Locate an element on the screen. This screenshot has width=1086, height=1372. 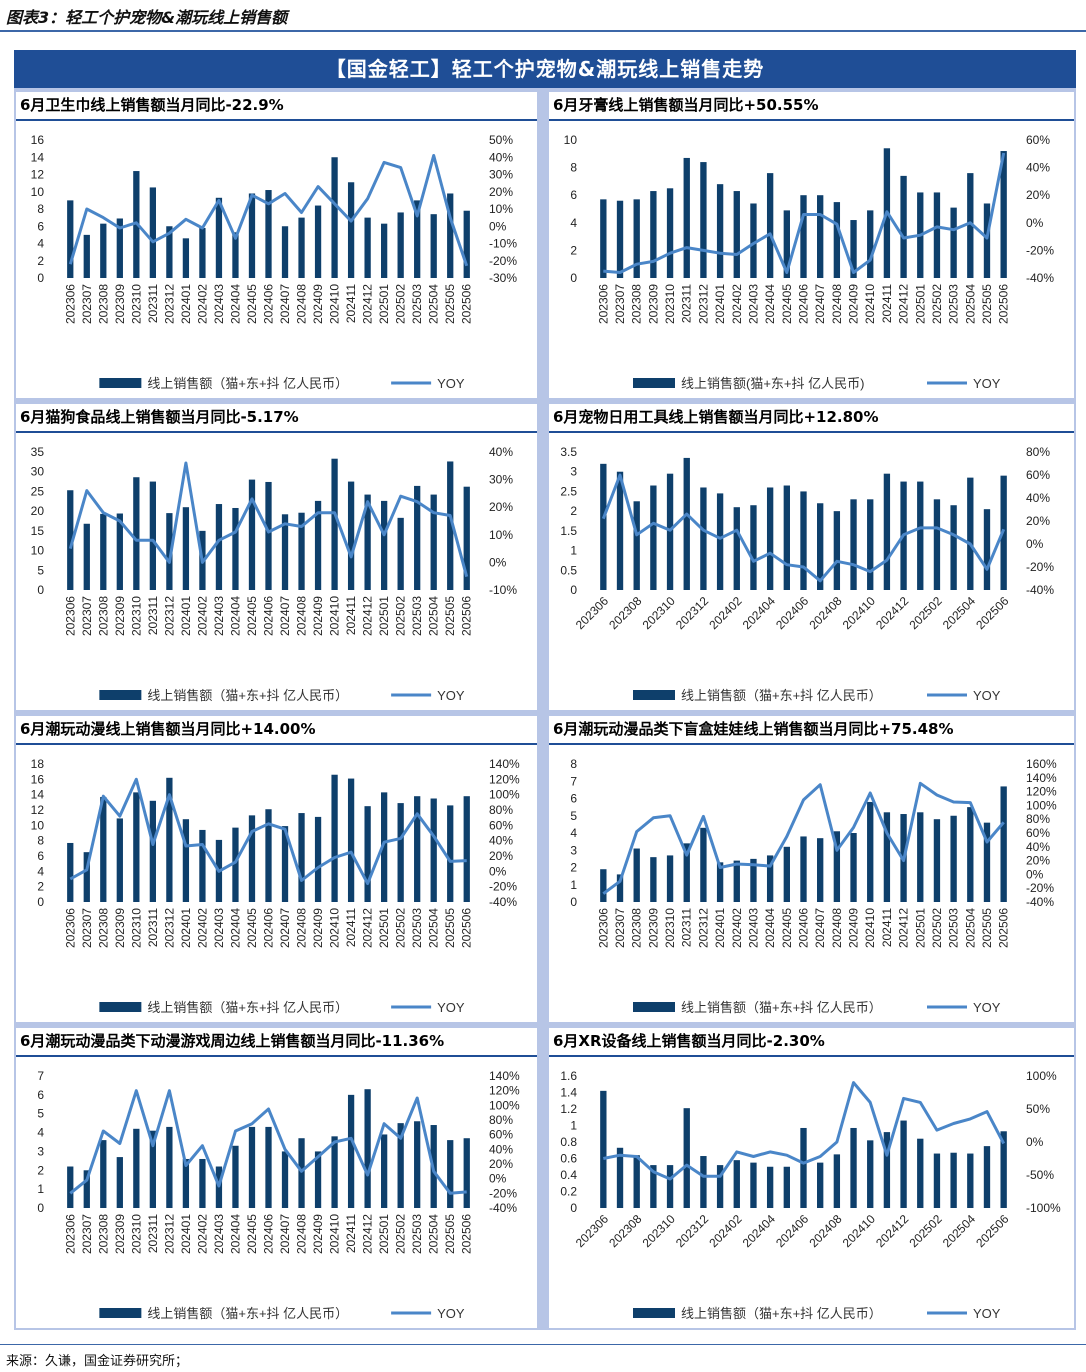
x-tick-label: 202406 is located at coordinates (792, 613).